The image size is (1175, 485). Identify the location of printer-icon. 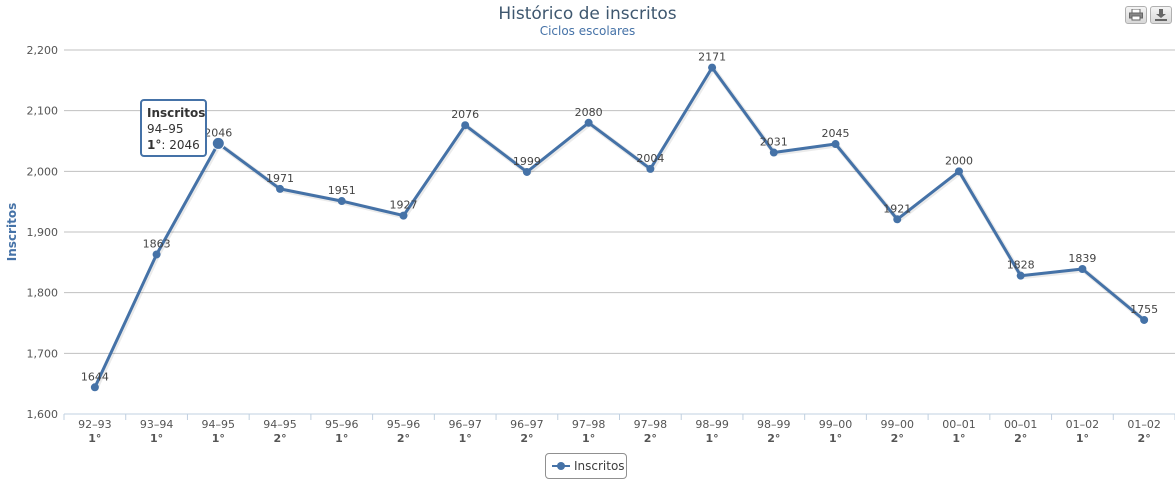
(1136, 15).